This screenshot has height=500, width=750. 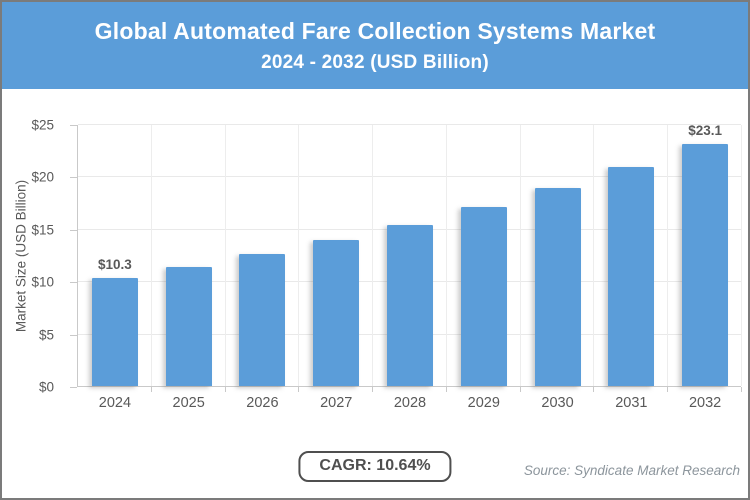 What do you see at coordinates (631, 470) in the screenshot?
I see `source-credit: Source: Syndicate Market Research` at bounding box center [631, 470].